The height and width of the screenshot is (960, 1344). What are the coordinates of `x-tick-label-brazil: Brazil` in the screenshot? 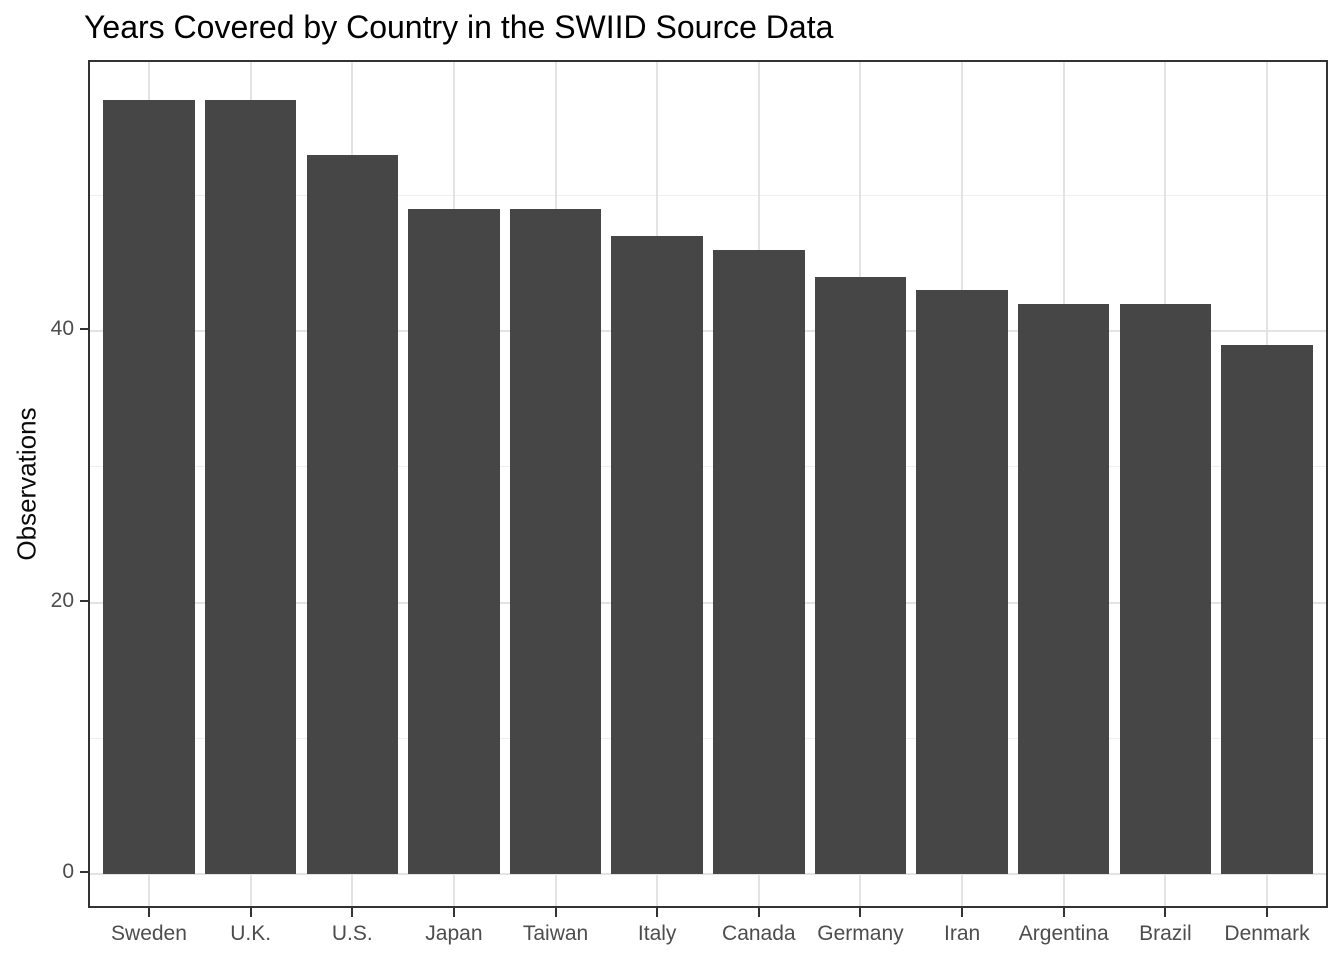 It's located at (1165, 933).